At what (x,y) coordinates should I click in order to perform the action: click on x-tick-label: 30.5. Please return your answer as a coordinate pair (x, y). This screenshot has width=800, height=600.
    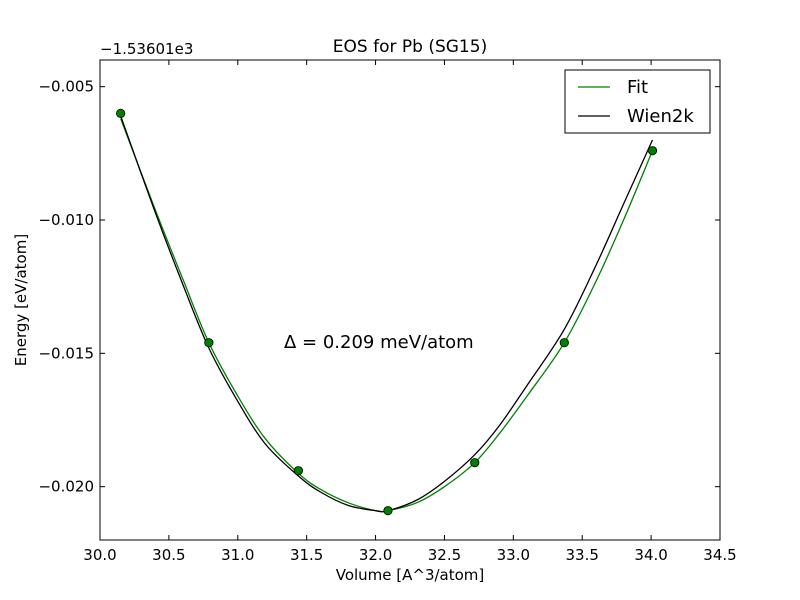
    Looking at the image, I should click on (168, 555).